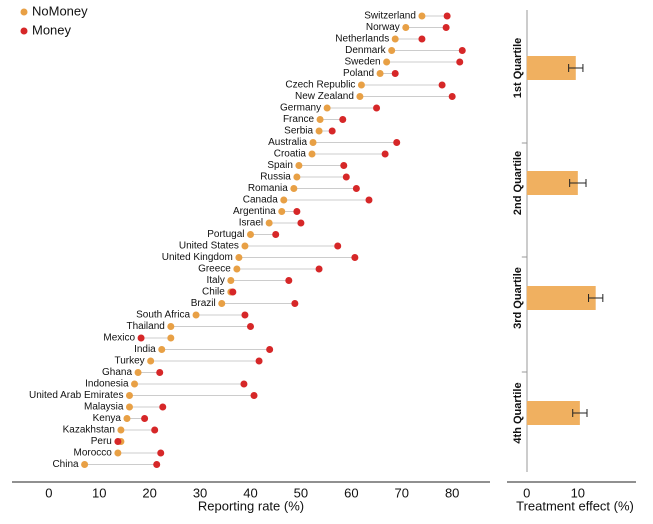 The height and width of the screenshot is (524, 653). What do you see at coordinates (390, 16) in the screenshot?
I see `category-label: Switzerland` at bounding box center [390, 16].